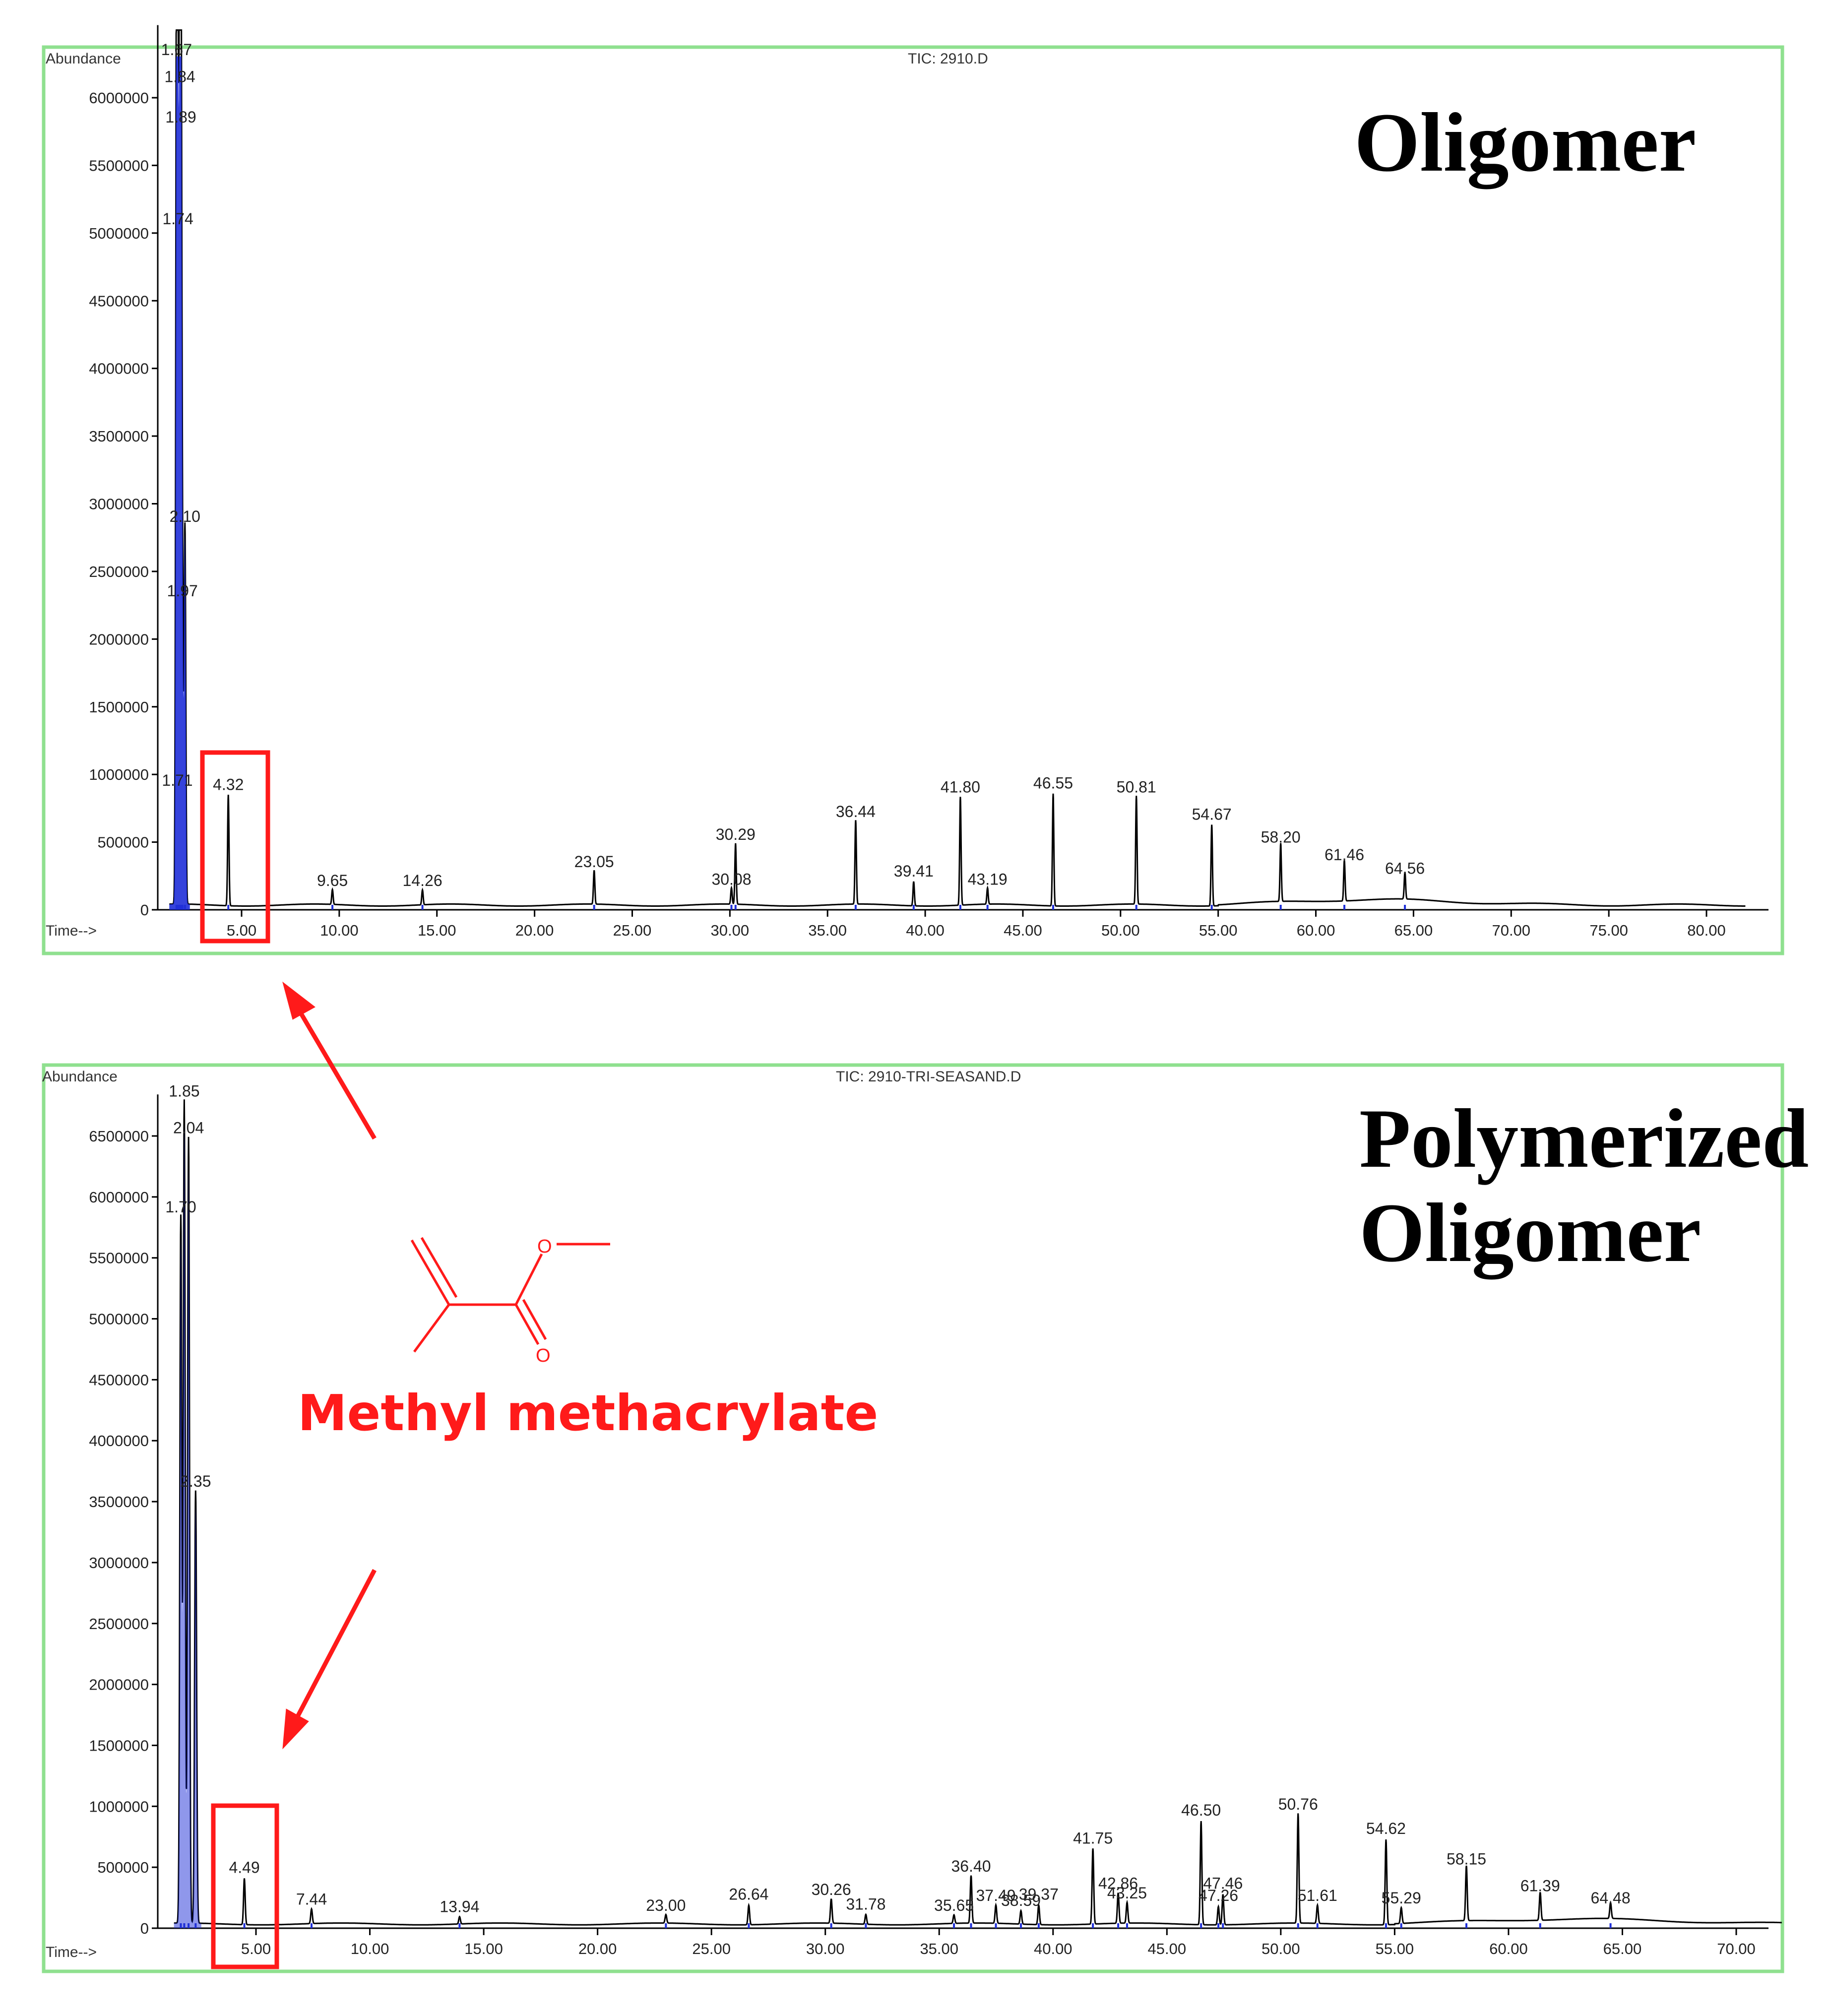 The image size is (1831, 2016). What do you see at coordinates (1053, 783) in the screenshot?
I see `peak-label: 46.55` at bounding box center [1053, 783].